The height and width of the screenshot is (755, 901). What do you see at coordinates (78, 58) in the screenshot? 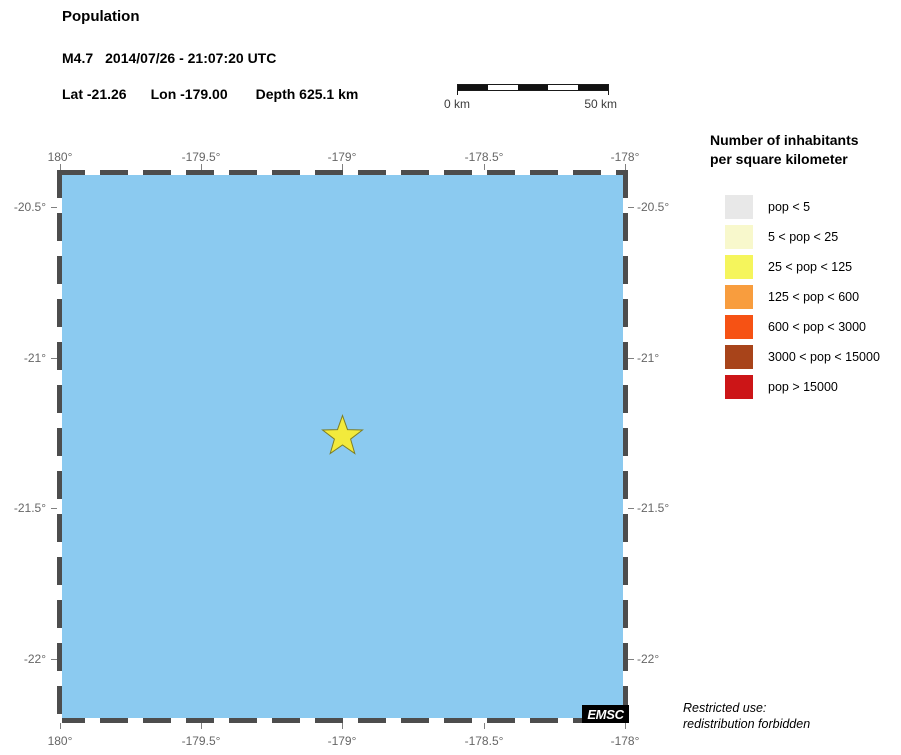
I see `event-magnitude: M4.7` at bounding box center [78, 58].